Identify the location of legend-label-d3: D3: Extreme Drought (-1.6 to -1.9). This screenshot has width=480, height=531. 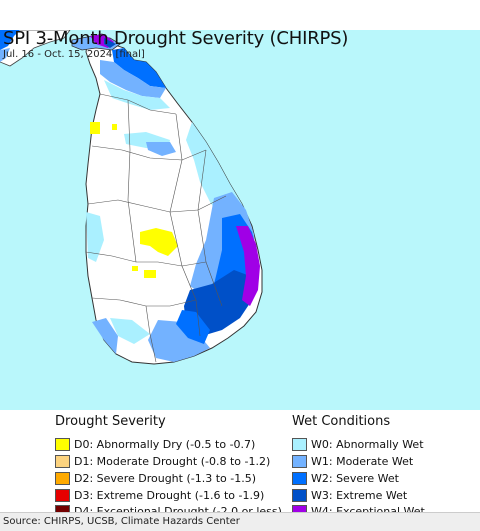
(169, 495).